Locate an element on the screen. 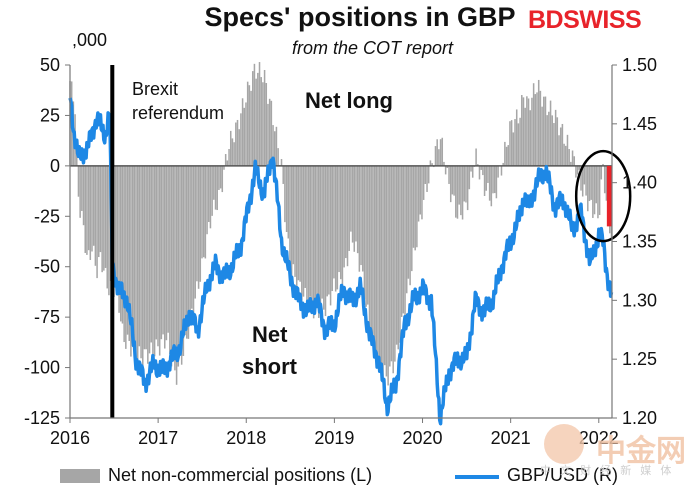 This screenshot has height=500, width=700. legend-bar-swatch is located at coordinates (80, 476).